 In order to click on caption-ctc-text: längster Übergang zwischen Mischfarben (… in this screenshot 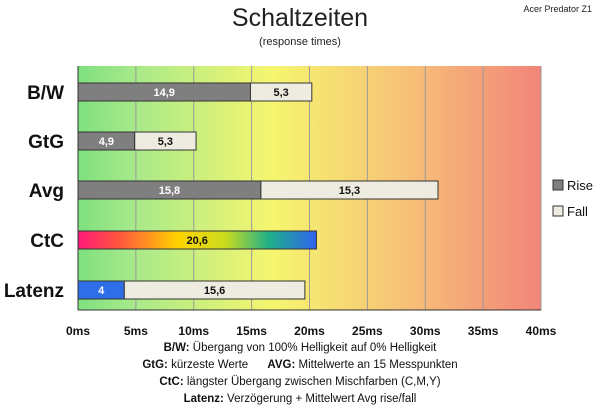, I will do `click(312, 382)`.